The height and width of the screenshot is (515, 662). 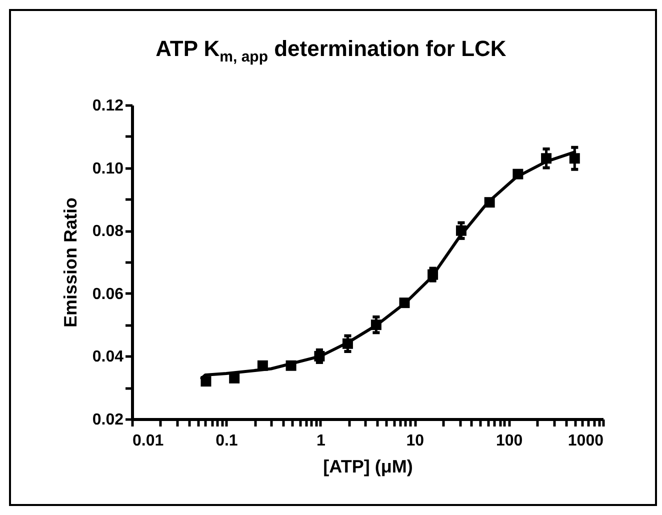 I want to click on y-tick-label: 0.02, so click(x=108, y=420).